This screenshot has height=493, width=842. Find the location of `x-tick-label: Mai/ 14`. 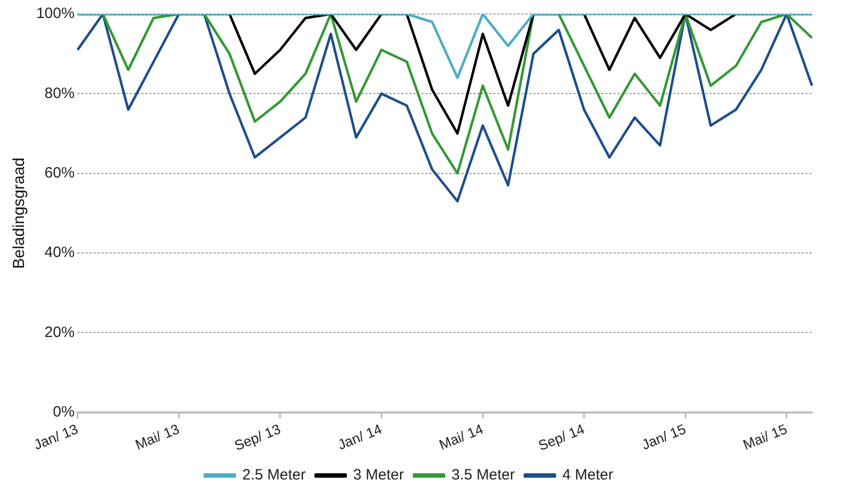

x-tick-label: Mai/ 14 is located at coordinates (461, 436).